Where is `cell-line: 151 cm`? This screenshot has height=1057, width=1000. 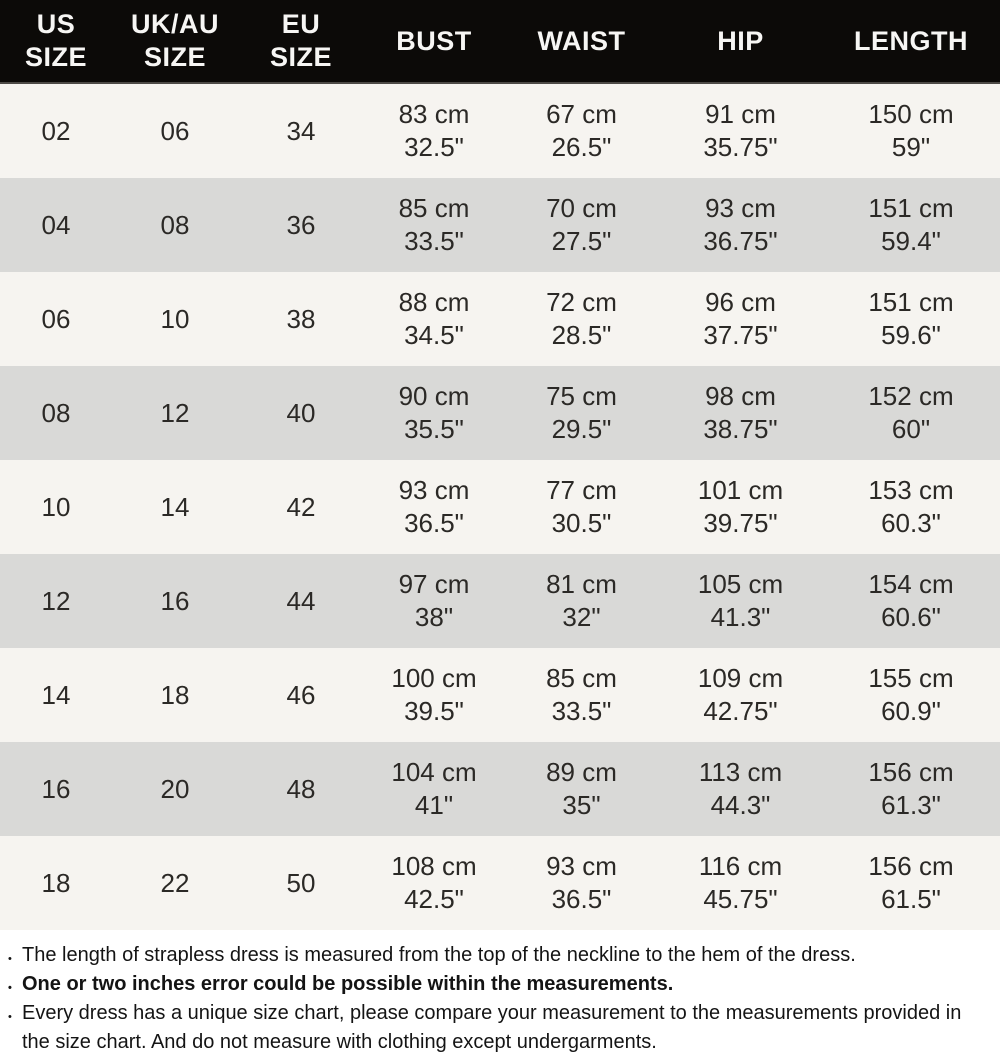 cell-line: 151 cm is located at coordinates (911, 302).